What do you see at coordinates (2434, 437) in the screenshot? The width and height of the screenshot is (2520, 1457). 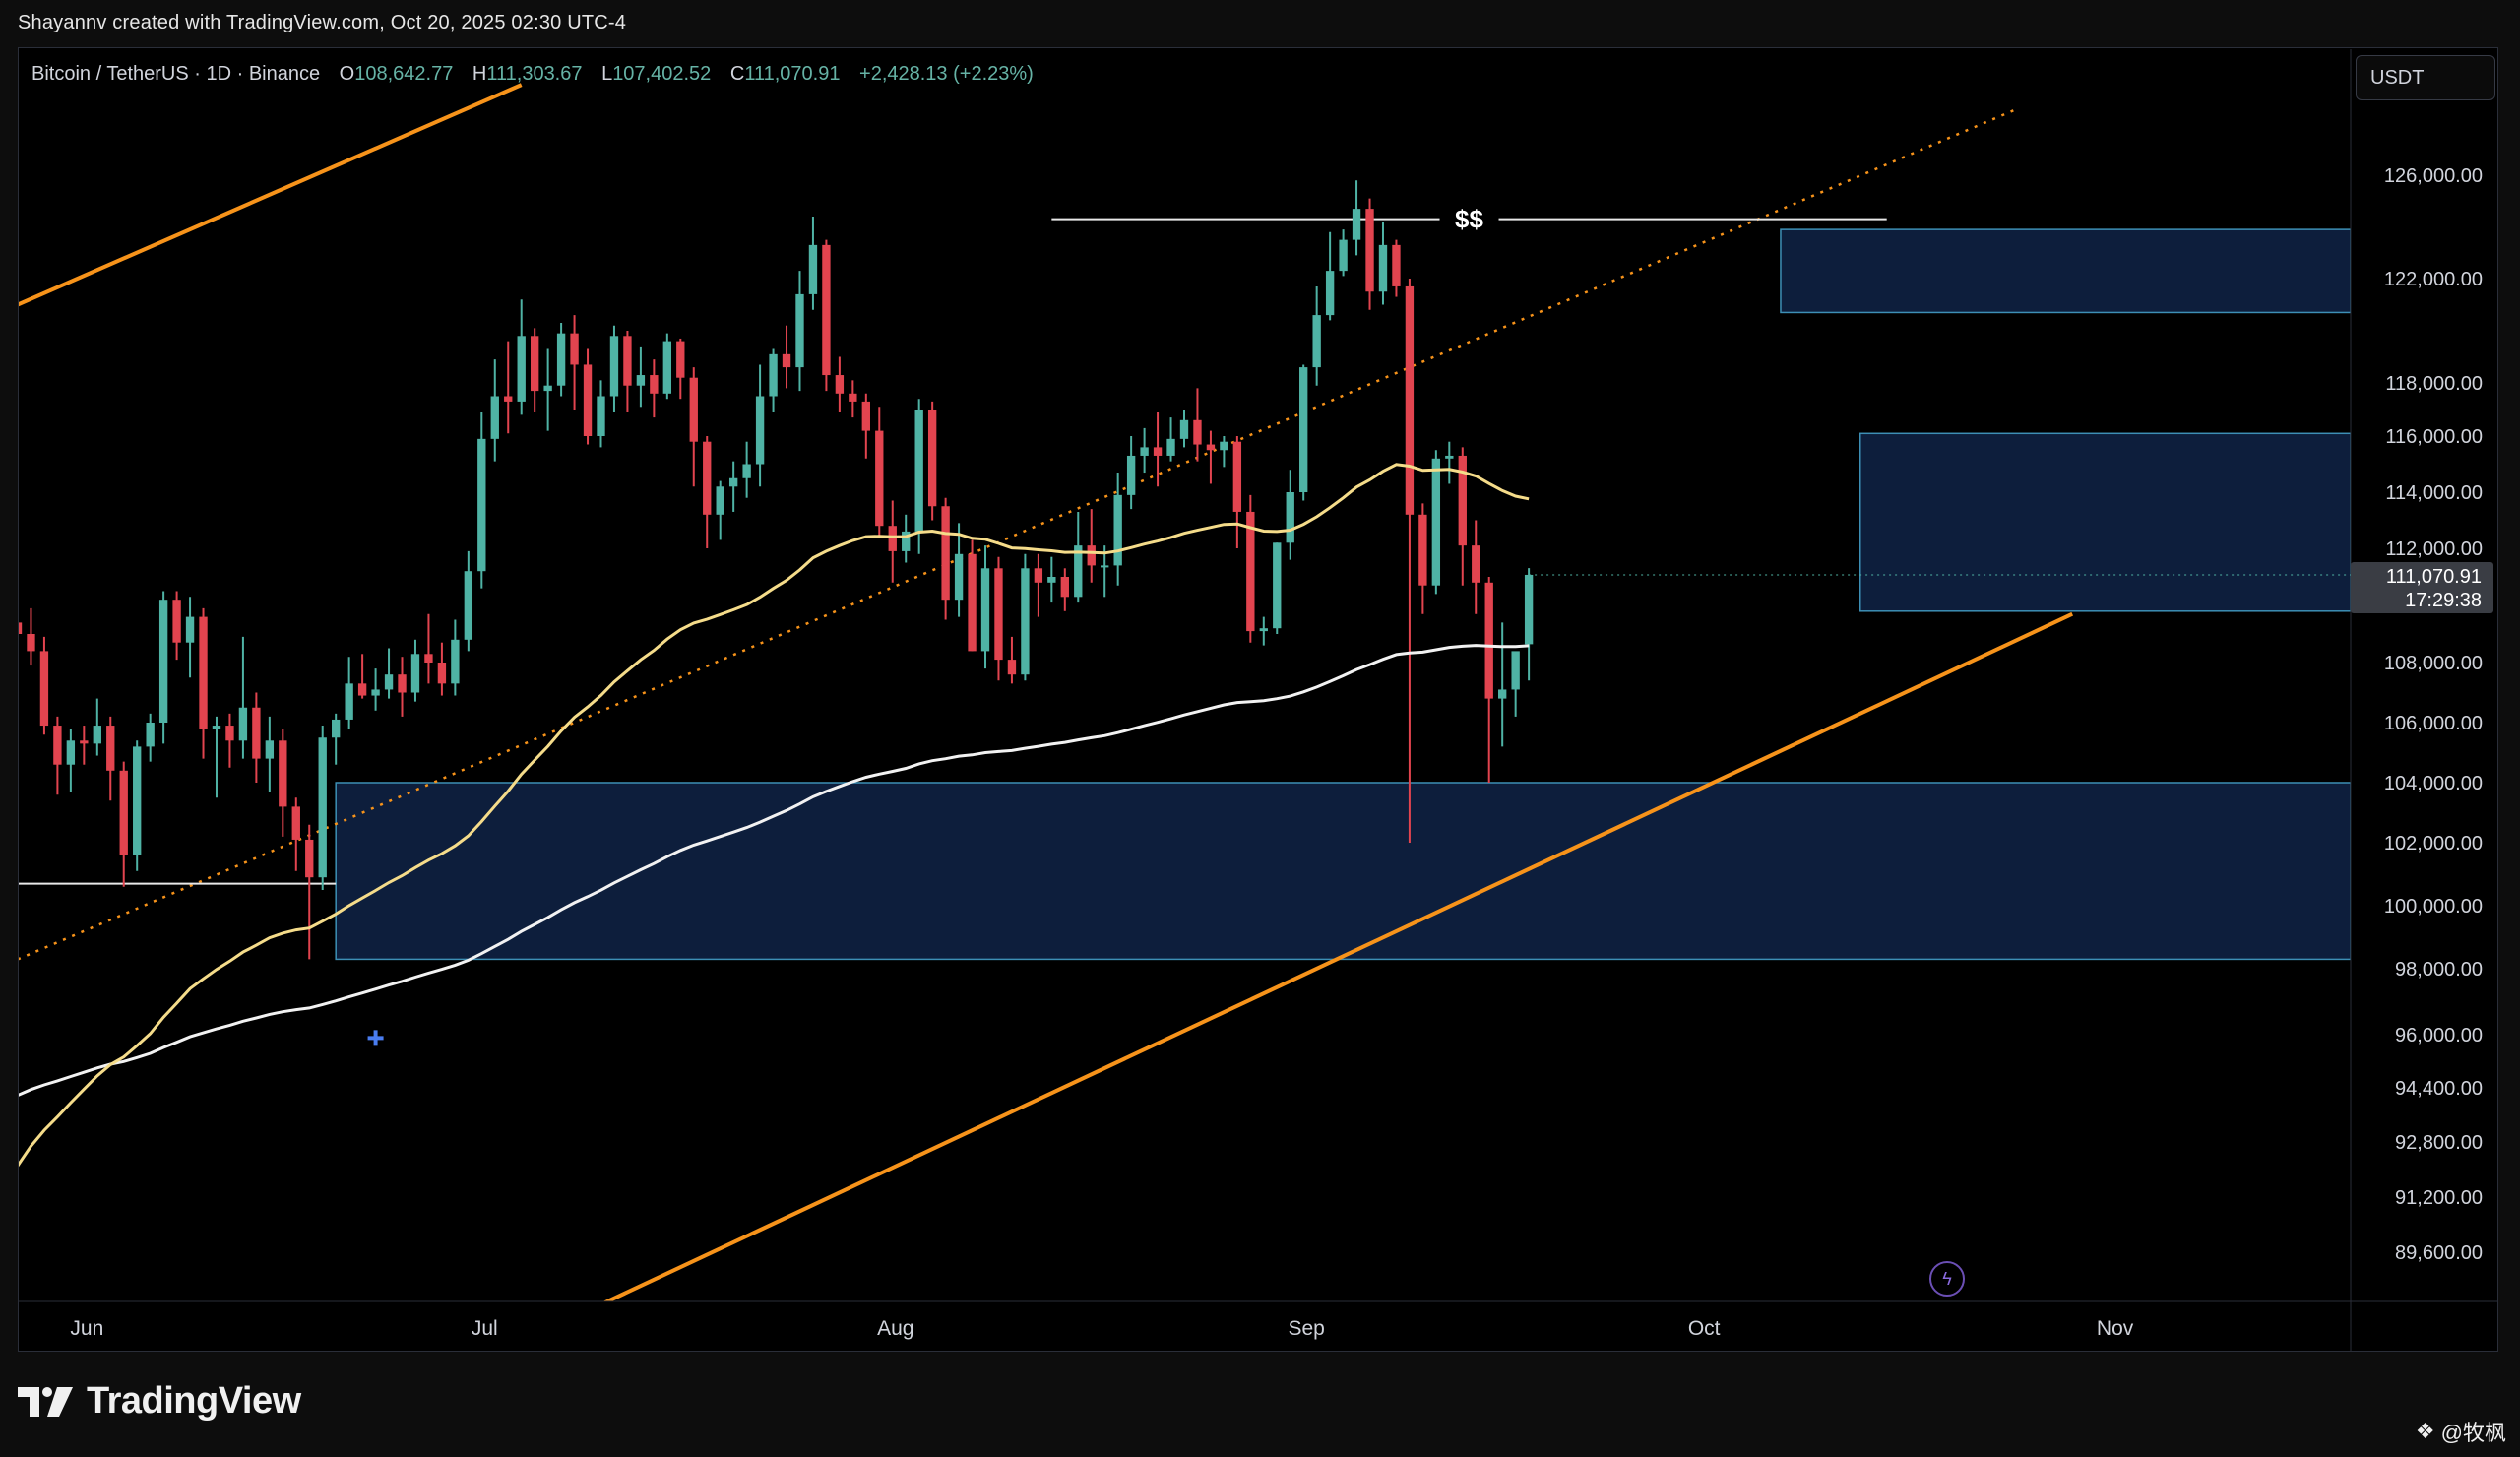 I see `price-tick-label: 116,000.00` at bounding box center [2434, 437].